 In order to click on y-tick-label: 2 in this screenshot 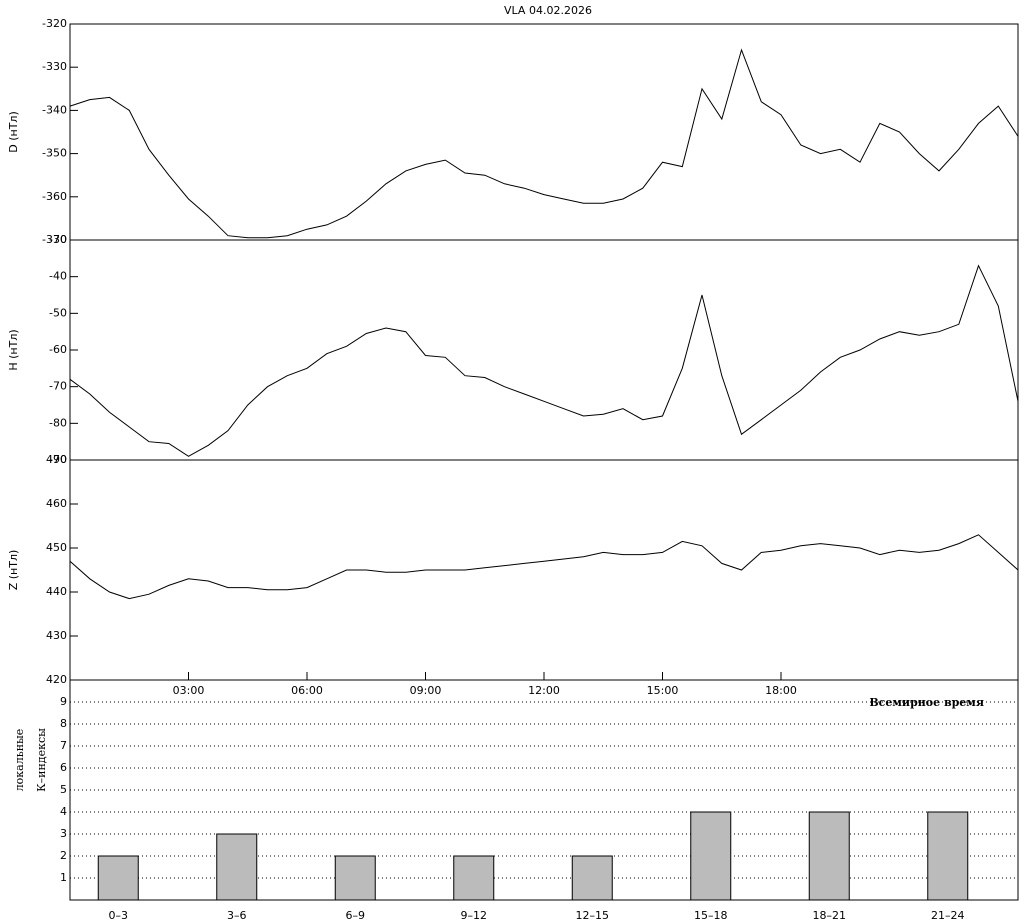, I will do `click(63, 855)`.